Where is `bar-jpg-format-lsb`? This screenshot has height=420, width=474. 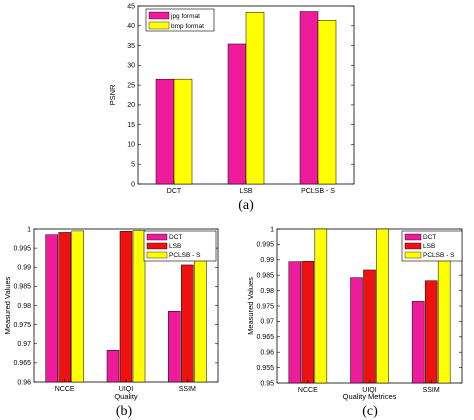
bar-jpg-format-lsb is located at coordinates (237, 114).